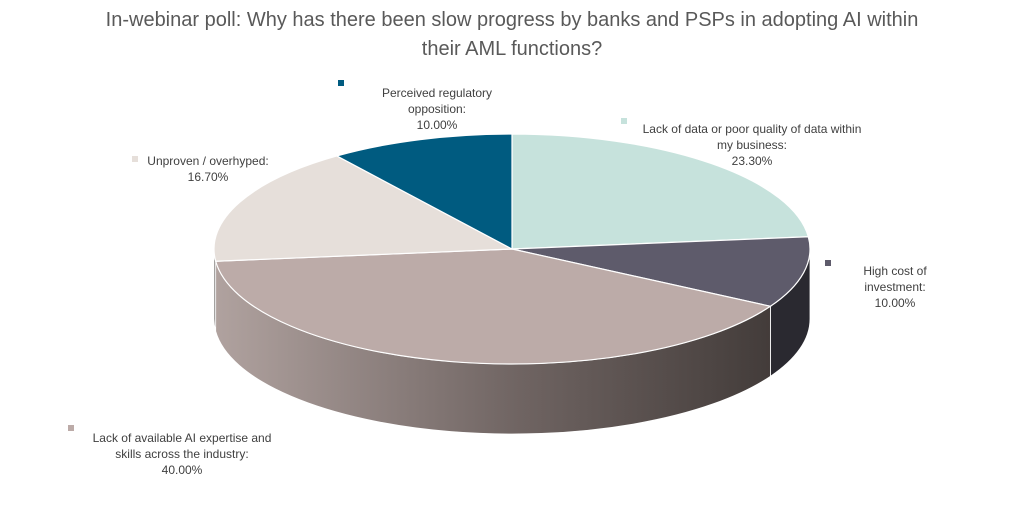  What do you see at coordinates (424, 191) in the screenshot?
I see `pie-slice-regulatory` at bounding box center [424, 191].